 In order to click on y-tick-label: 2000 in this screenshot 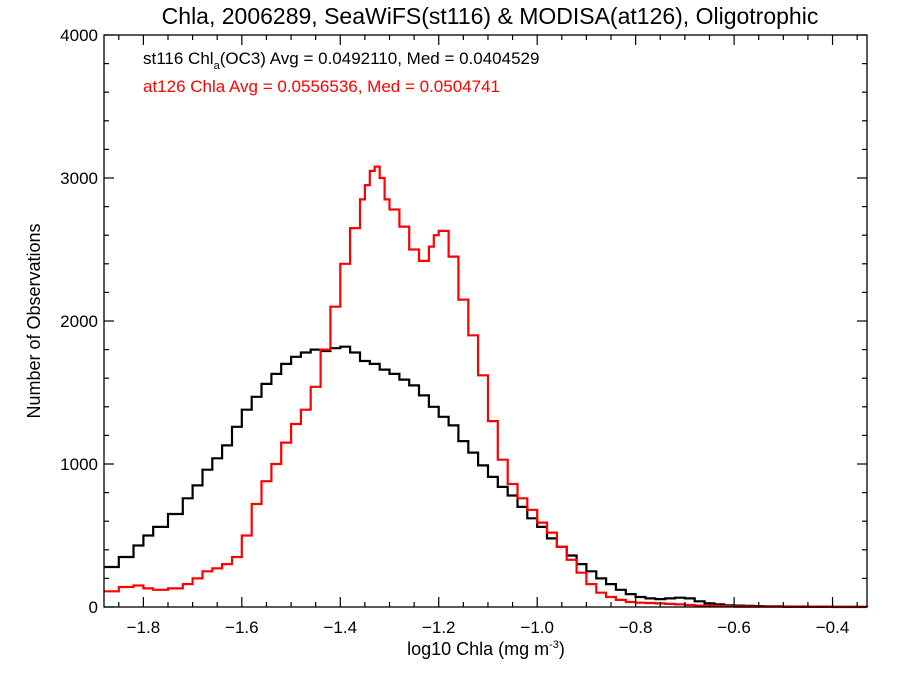, I will do `click(79, 321)`.